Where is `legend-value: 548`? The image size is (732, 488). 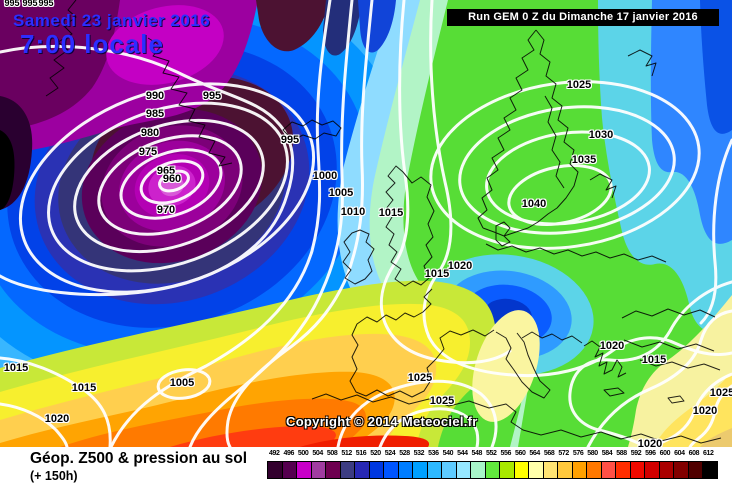 legend-value: 548 is located at coordinates (477, 453).